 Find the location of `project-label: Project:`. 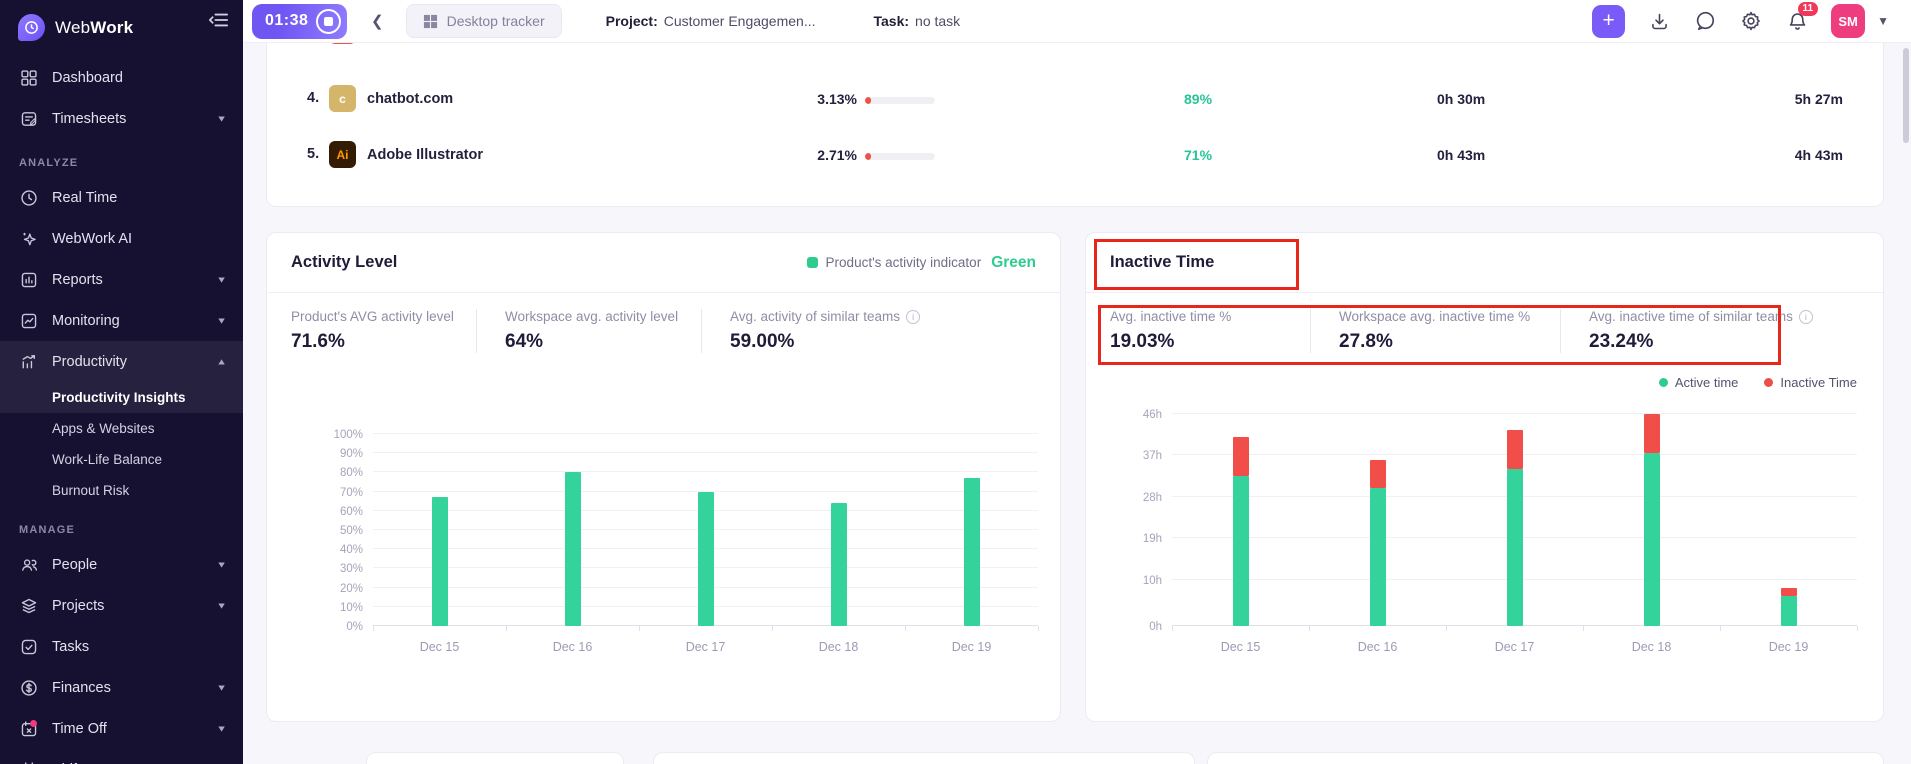

project-label: Project: is located at coordinates (631, 21).